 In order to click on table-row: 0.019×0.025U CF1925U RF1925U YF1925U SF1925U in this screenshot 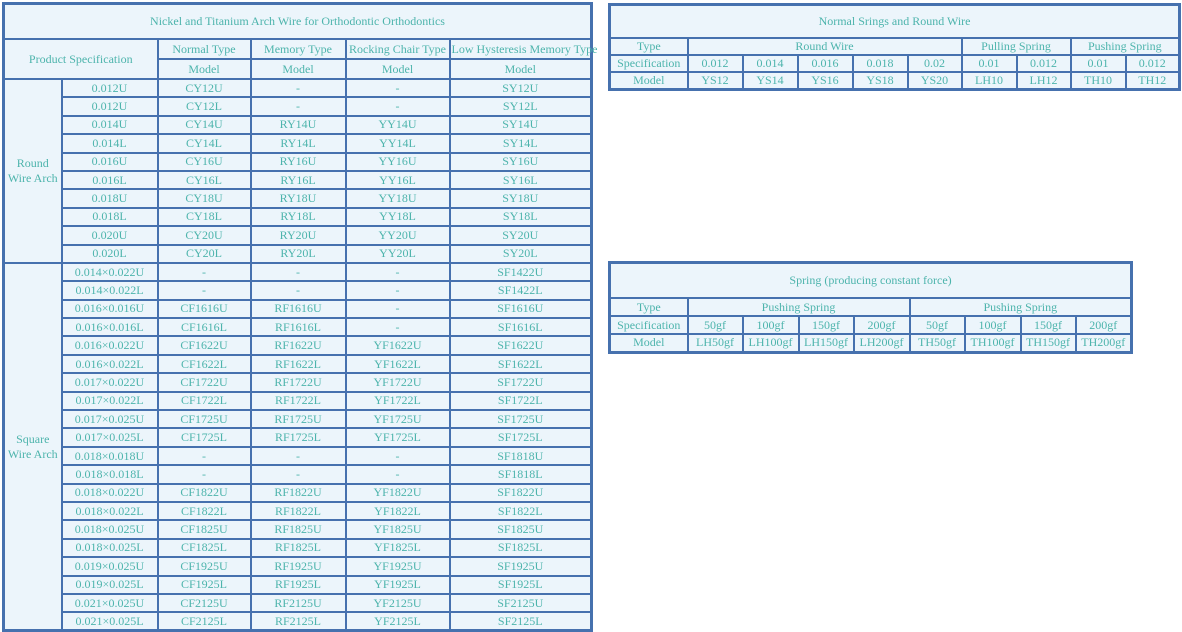, I will do `click(298, 566)`.